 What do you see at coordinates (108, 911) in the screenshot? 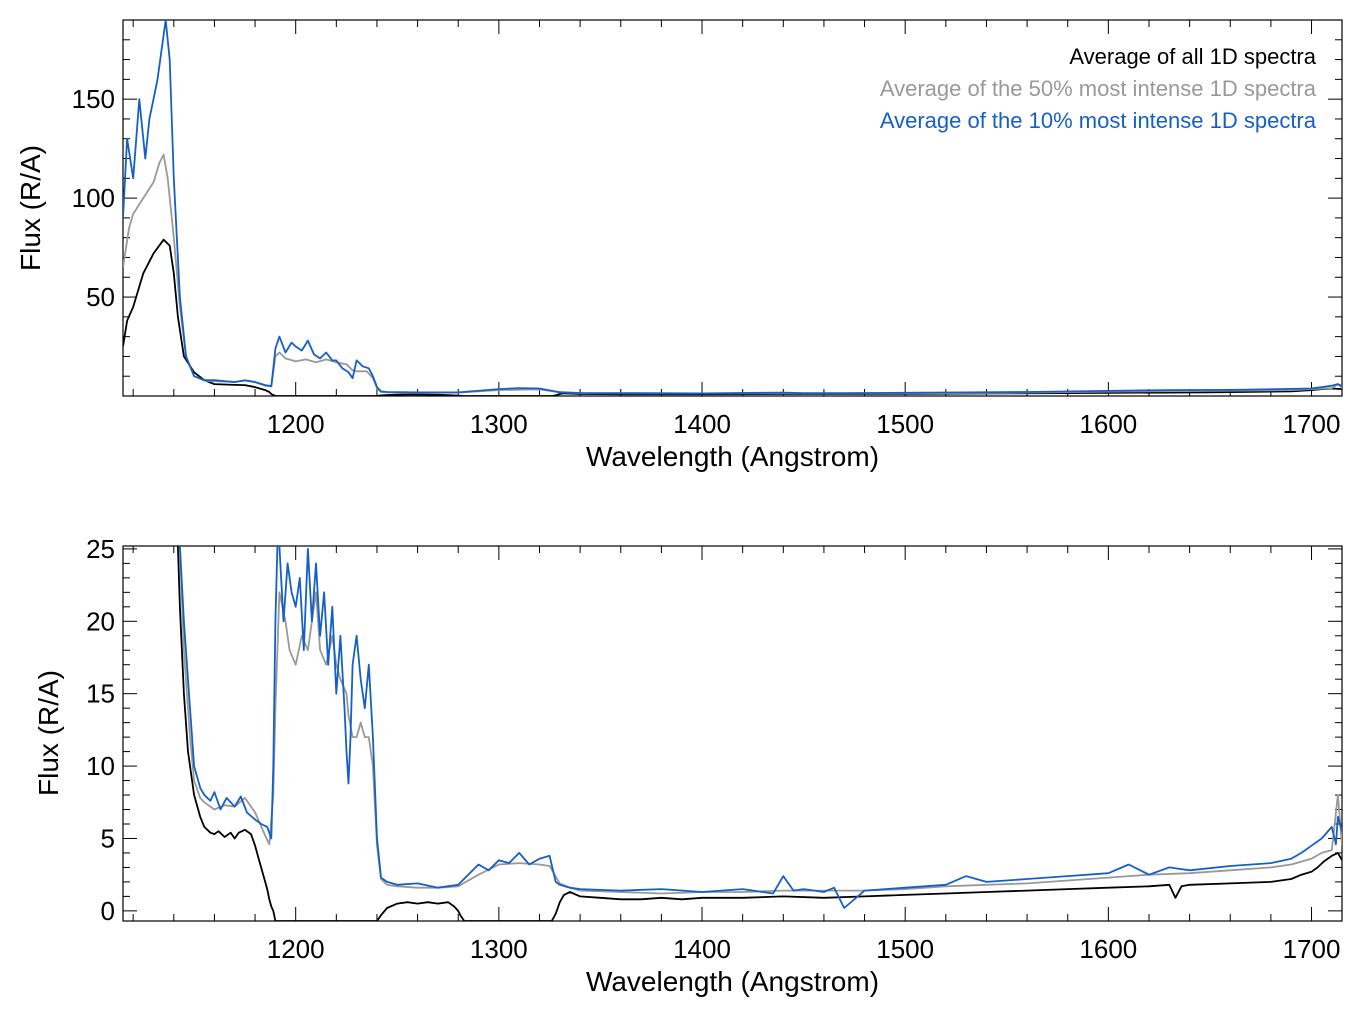
I see `y-tick-label: 0` at bounding box center [108, 911].